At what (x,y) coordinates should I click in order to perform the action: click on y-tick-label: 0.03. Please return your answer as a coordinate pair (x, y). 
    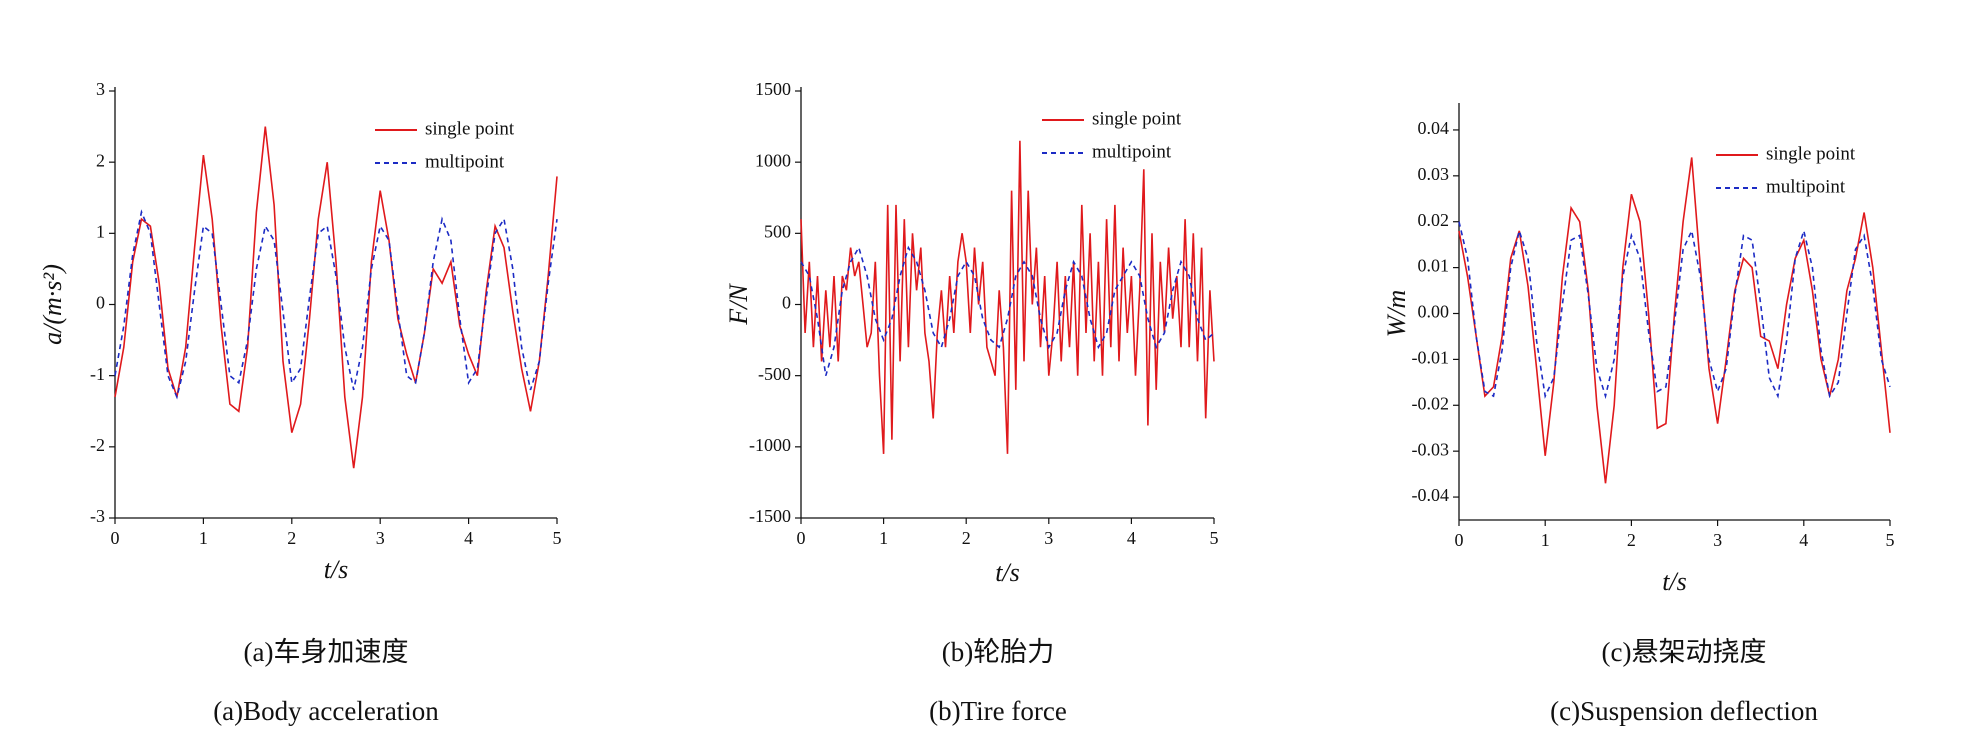
    Looking at the image, I should click on (1434, 174).